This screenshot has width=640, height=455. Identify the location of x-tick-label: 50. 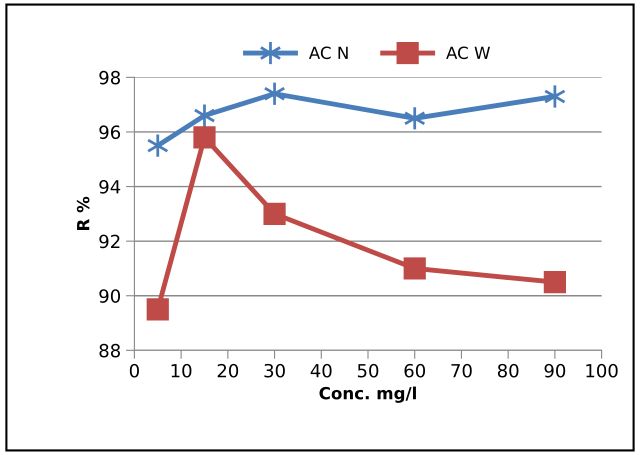
(368, 371).